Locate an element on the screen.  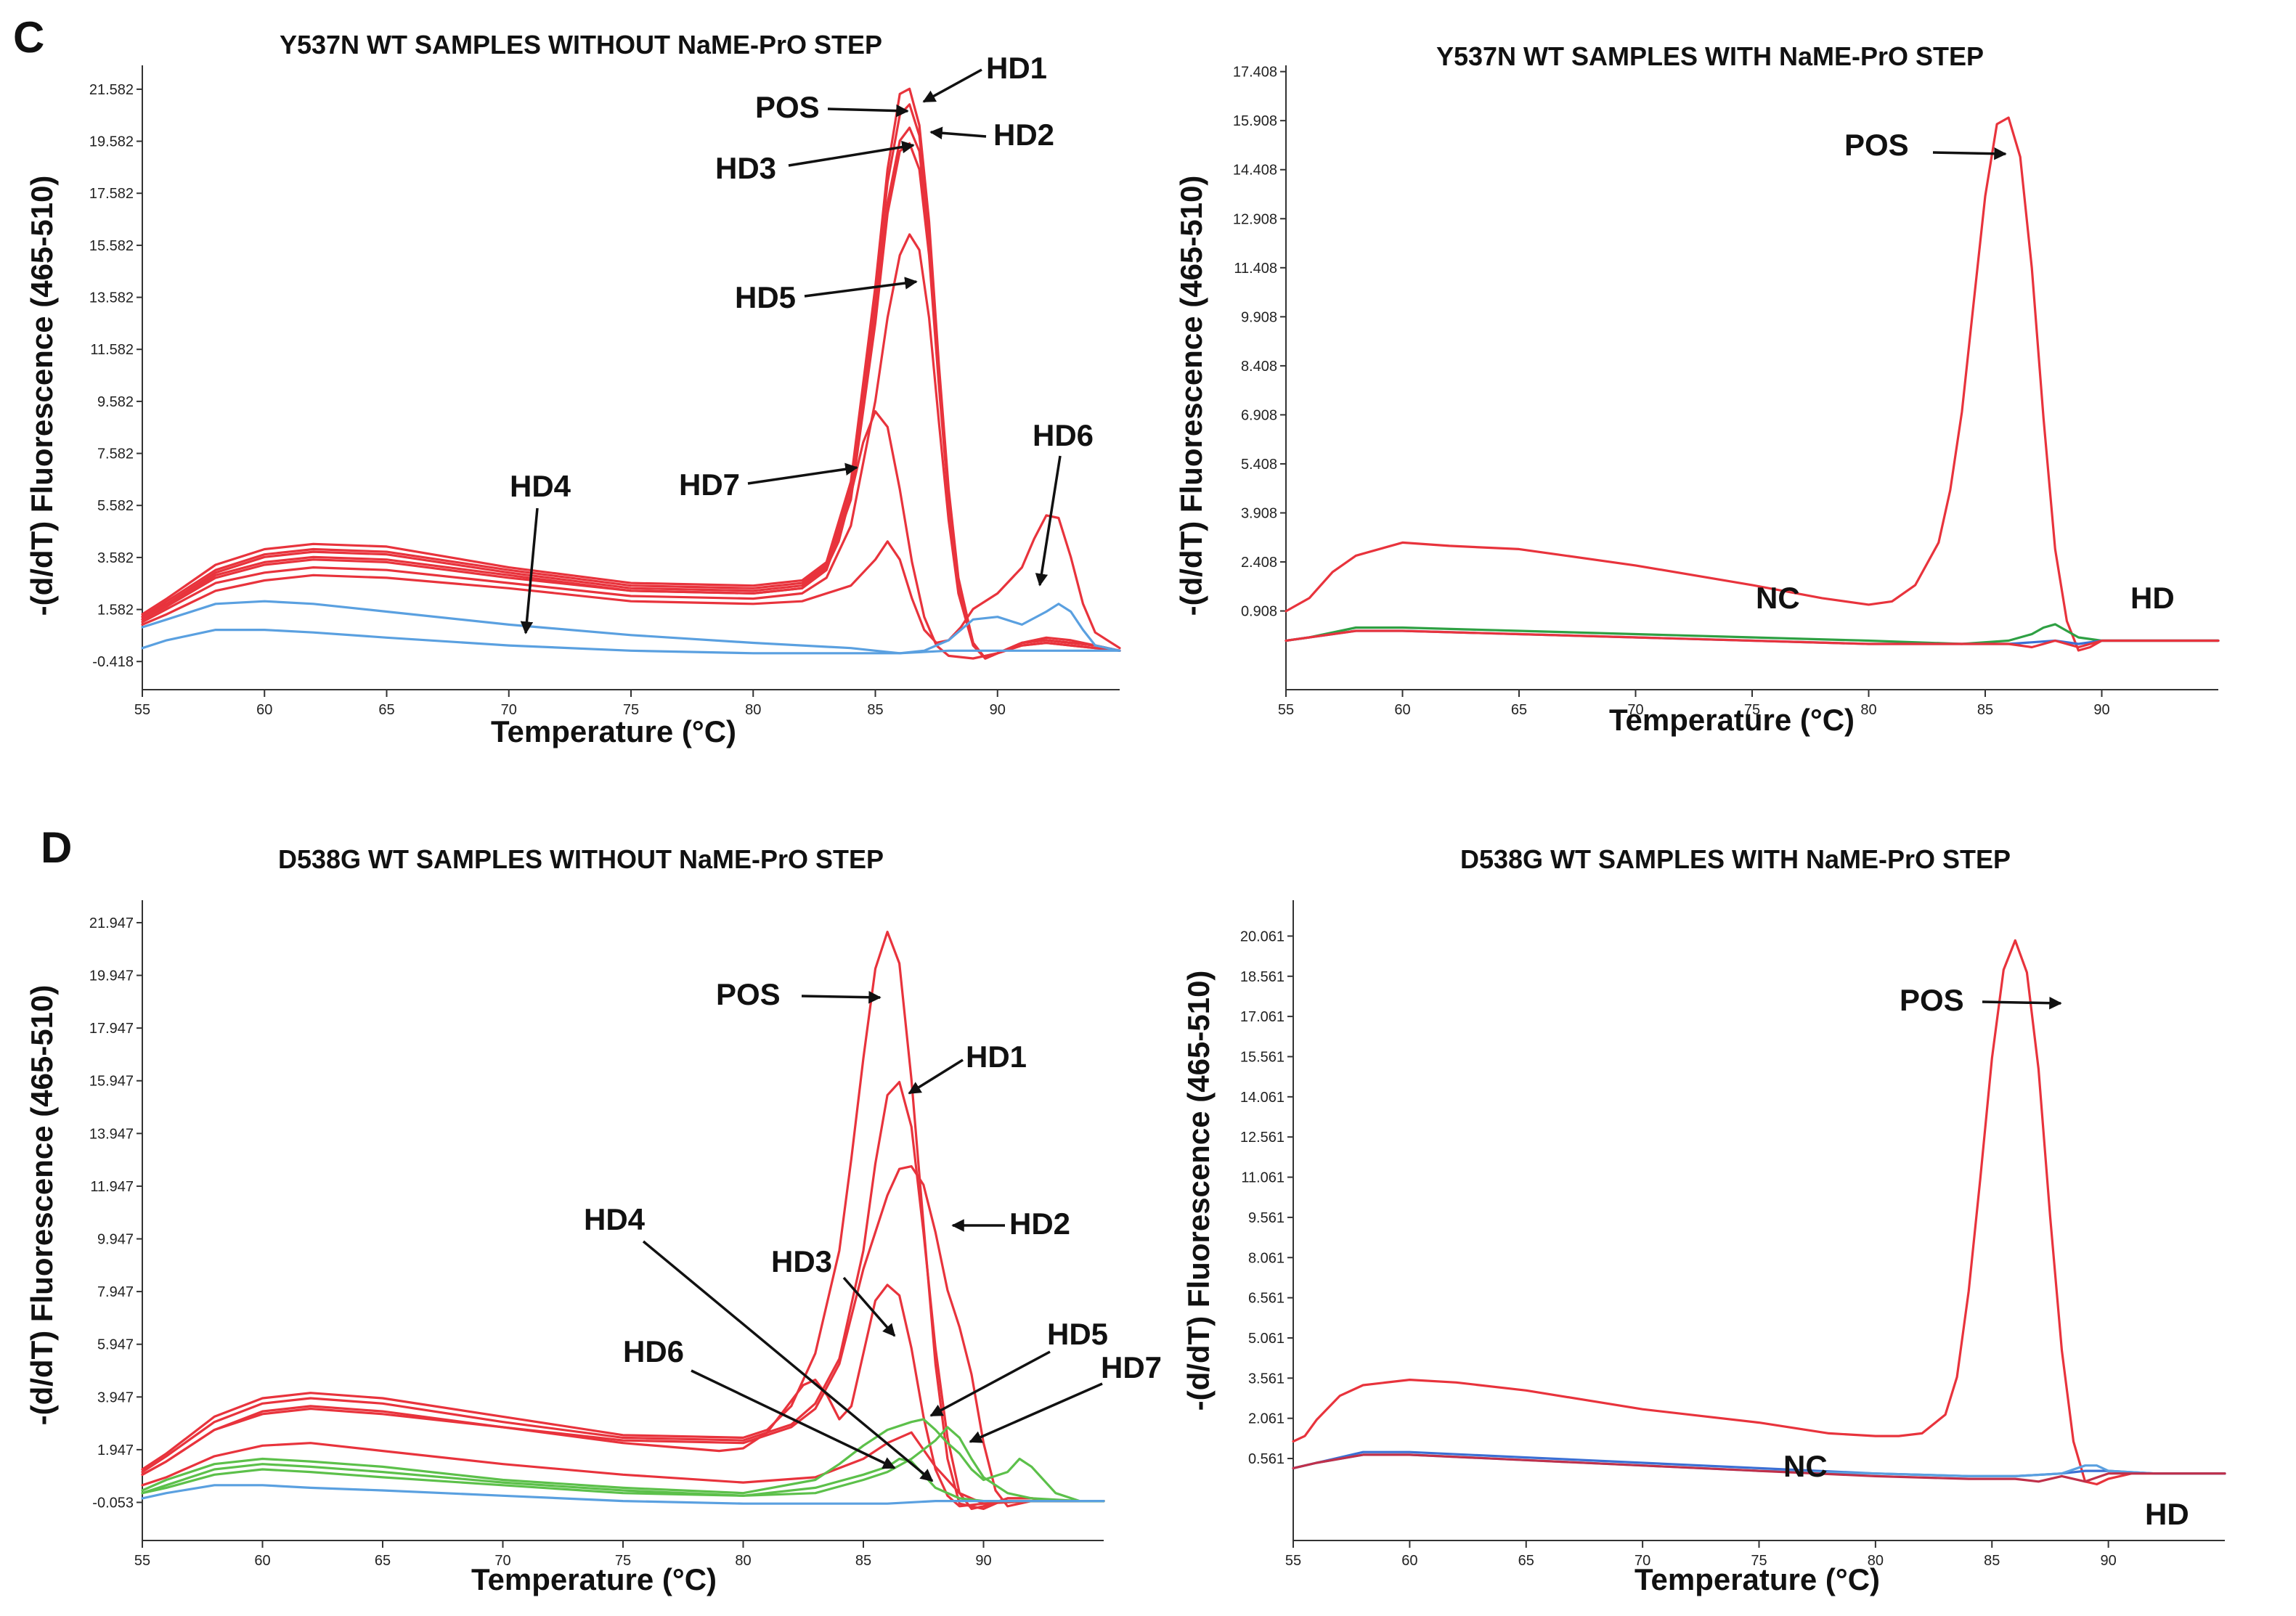
annotation-hd5-arrow is located at coordinates (861, 287).